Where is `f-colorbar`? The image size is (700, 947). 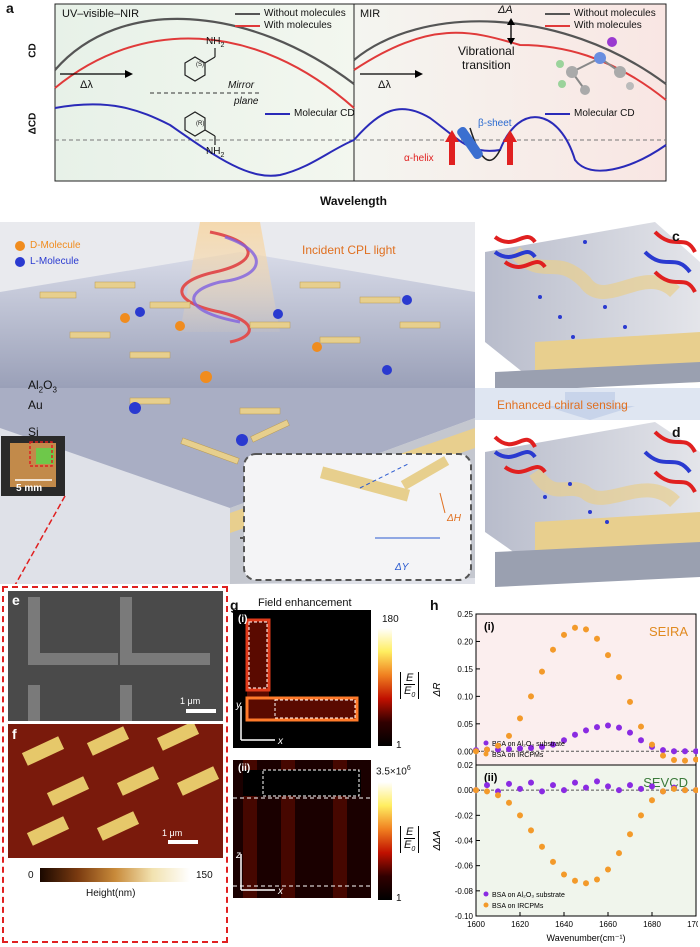
f-colorbar is located at coordinates (115, 875).